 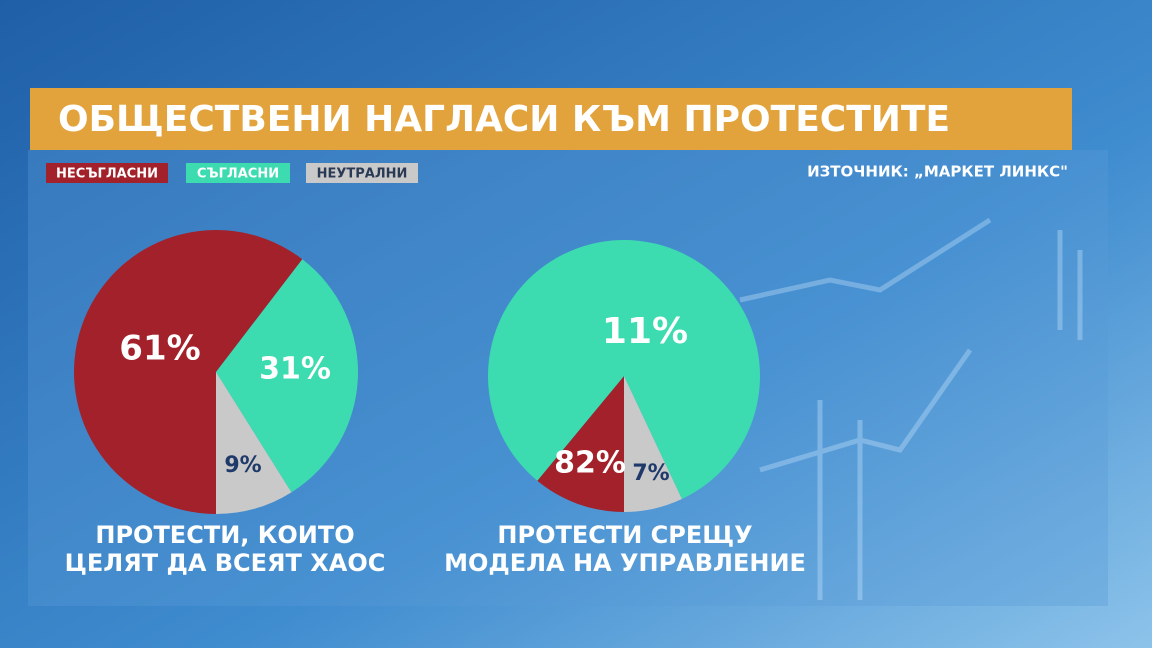 I want to click on chart-subtitle: МОДЕЛА НА УПРАВЛЕНИЕ, so click(x=625, y=563).